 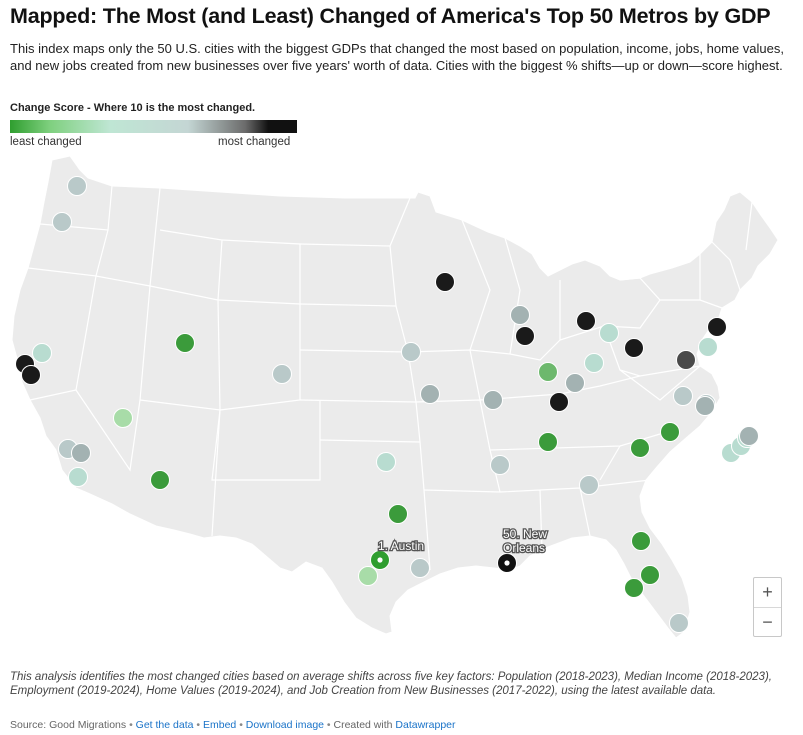 What do you see at coordinates (425, 725) in the screenshot?
I see `datawrapper-link: Datawrapper` at bounding box center [425, 725].